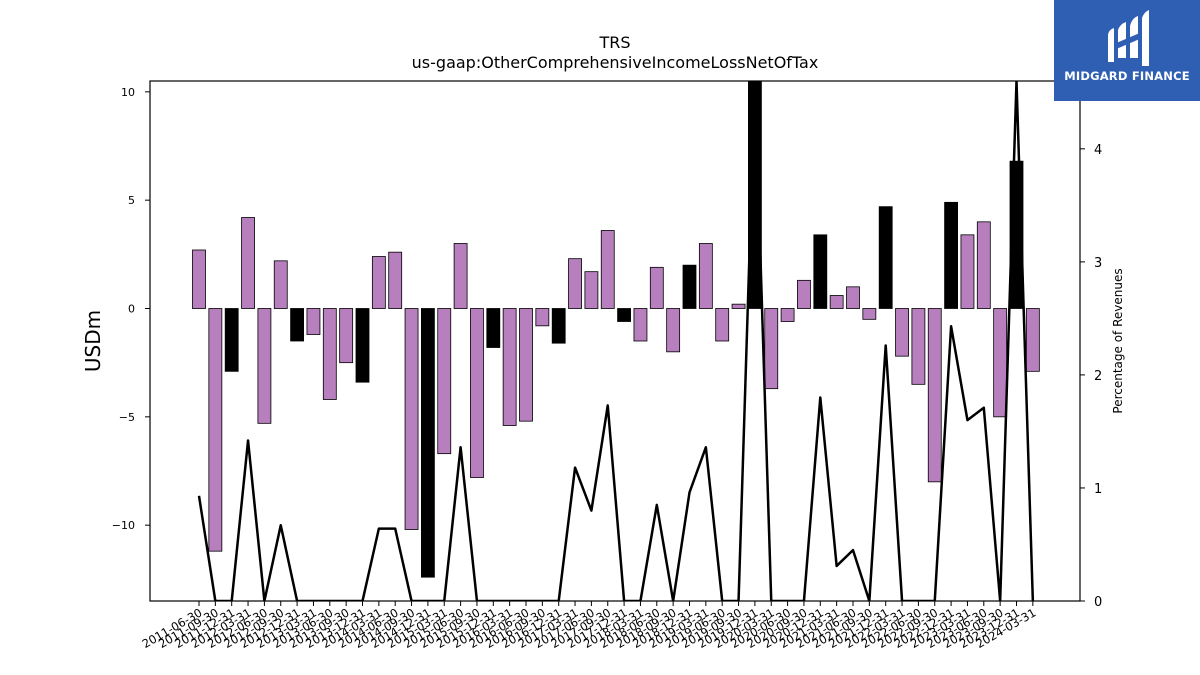 Image resolution: width=1200 pixels, height=675 pixels. Describe the element at coordinates (128, 92) in the screenshot. I see `y-tick-label: 10` at that location.